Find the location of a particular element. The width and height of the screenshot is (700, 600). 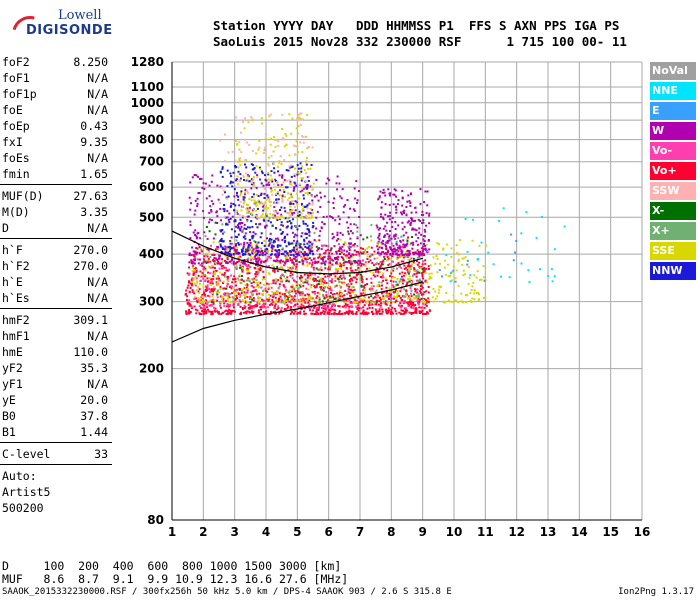

legend-item: Vo+ is located at coordinates (673, 171).